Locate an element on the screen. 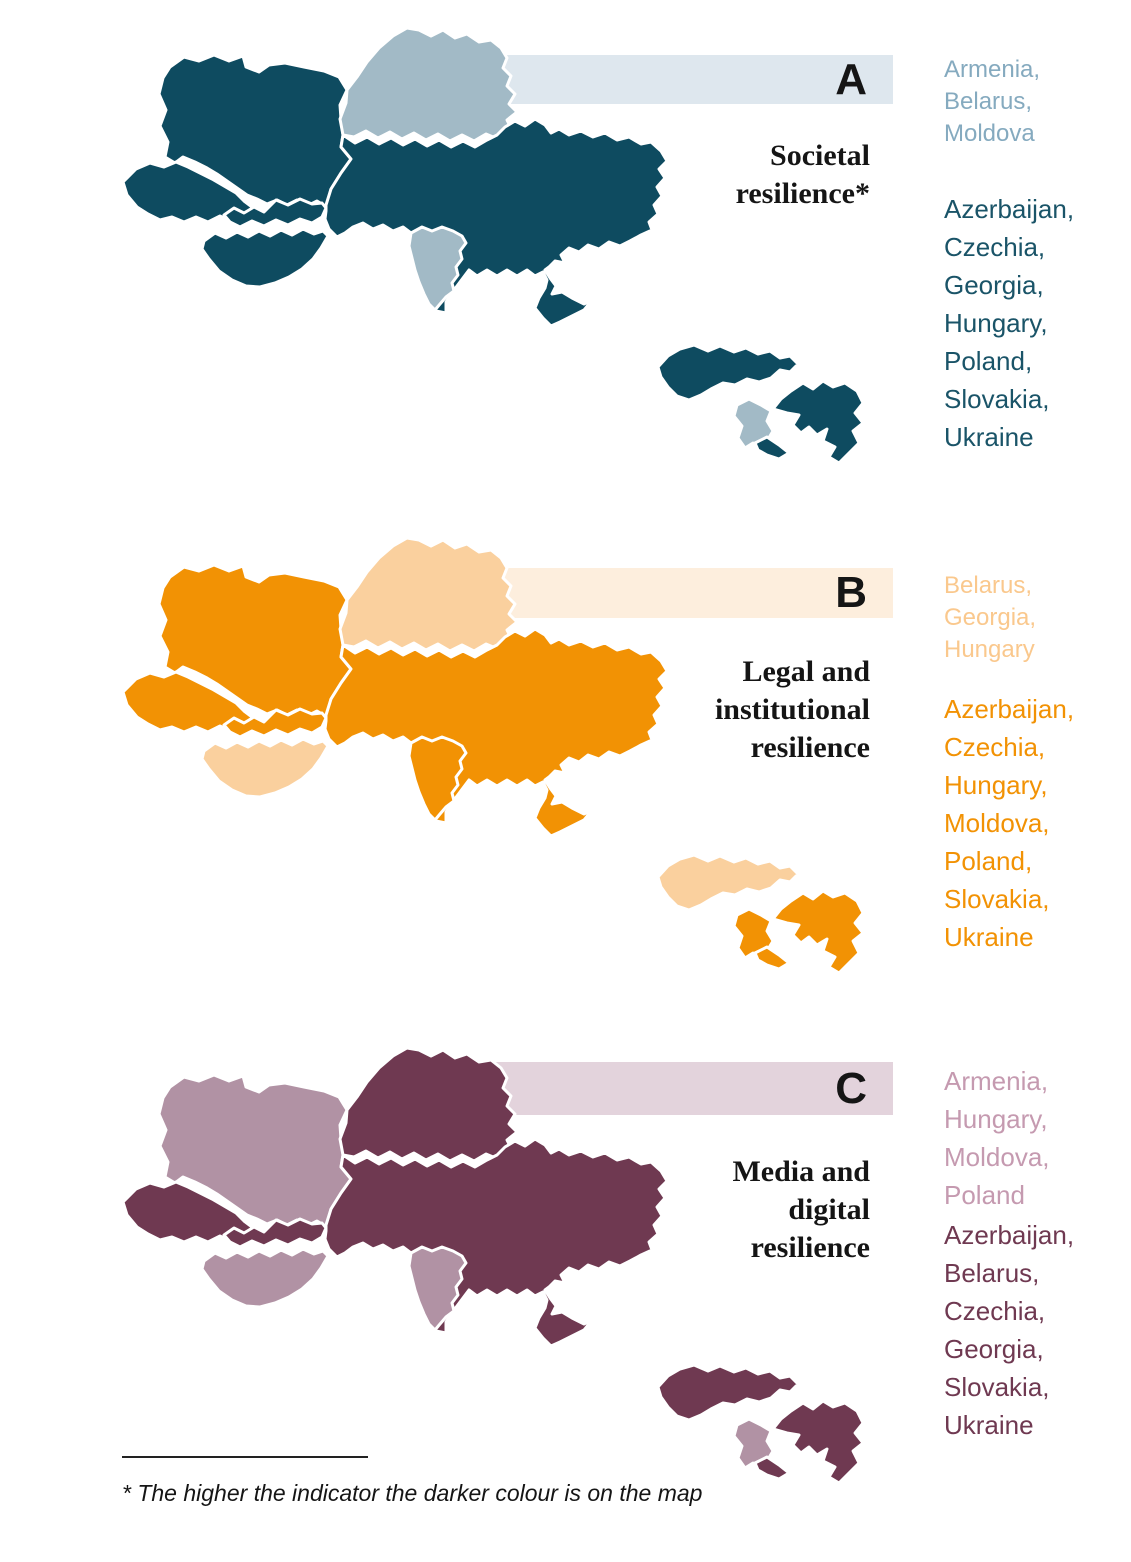 The image size is (1131, 1562). panel-letter: B is located at coordinates (851, 592).